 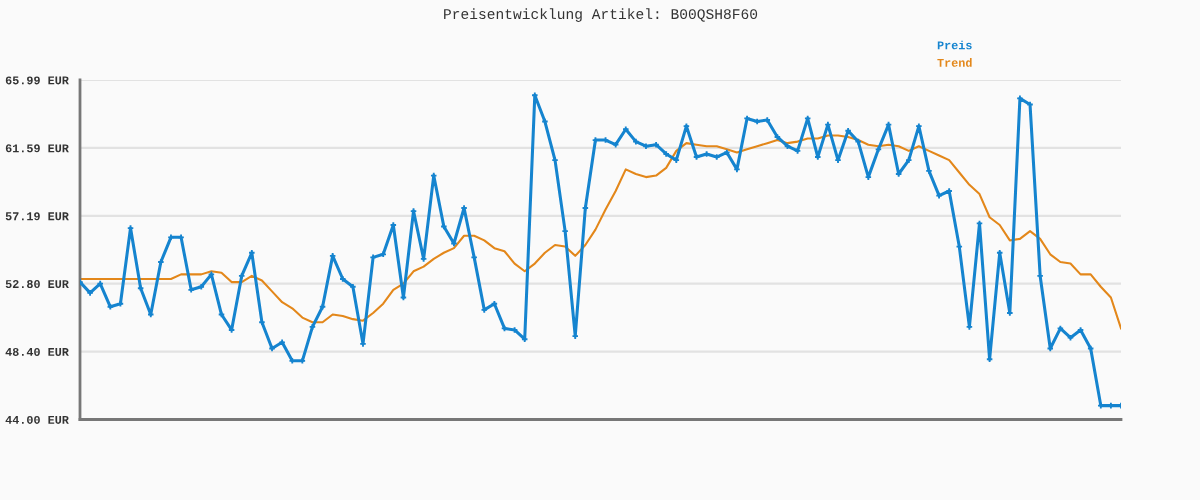 I want to click on y-tick-label: 48.40 EUR, so click(x=37, y=351).